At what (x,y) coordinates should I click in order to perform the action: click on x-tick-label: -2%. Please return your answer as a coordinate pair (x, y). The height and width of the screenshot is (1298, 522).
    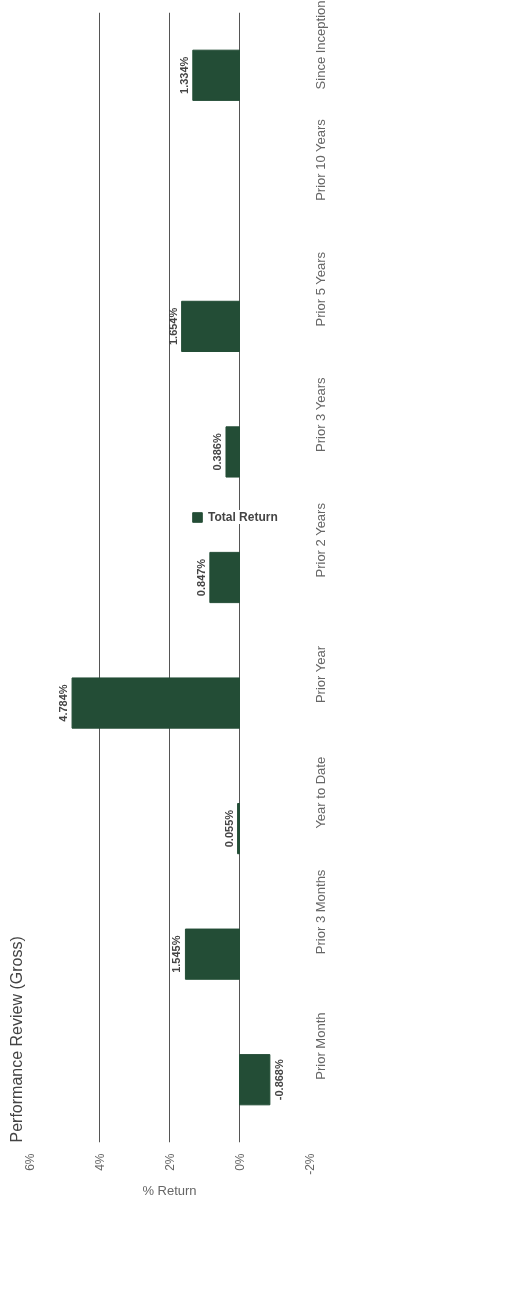
    Looking at the image, I should click on (309, 1164).